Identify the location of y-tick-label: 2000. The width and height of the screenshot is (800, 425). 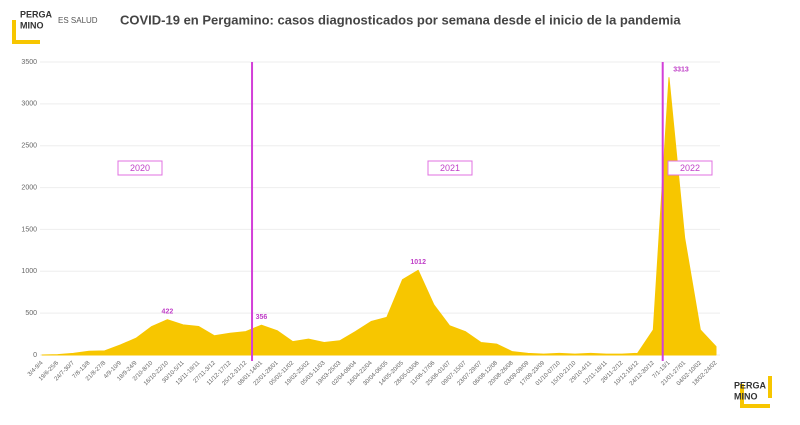
(29, 187).